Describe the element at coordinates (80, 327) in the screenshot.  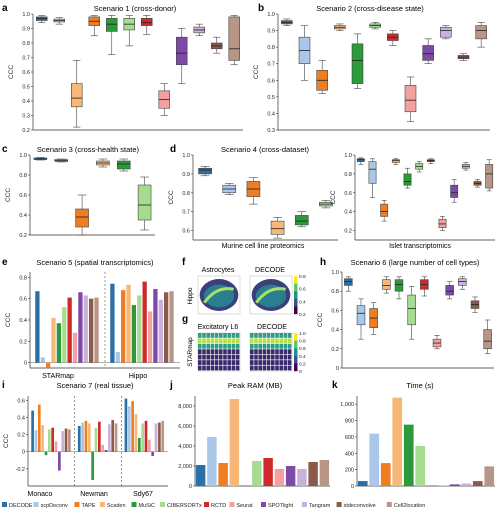
I see `panel-e-bar-spotlight` at that location.